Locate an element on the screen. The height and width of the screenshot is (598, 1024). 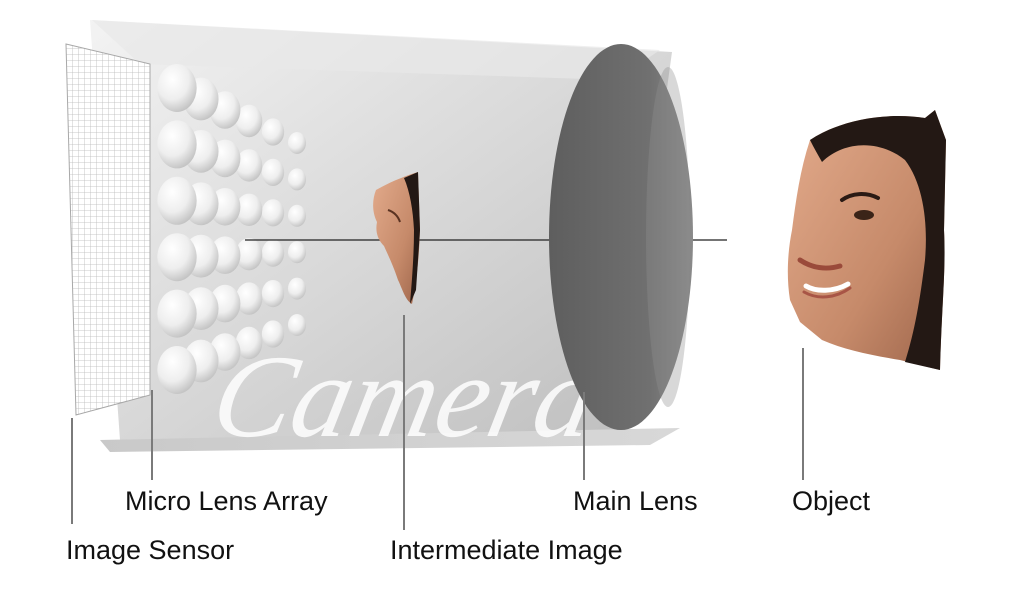
label-micro-lens-array: Micro Lens Array is located at coordinates (226, 501).